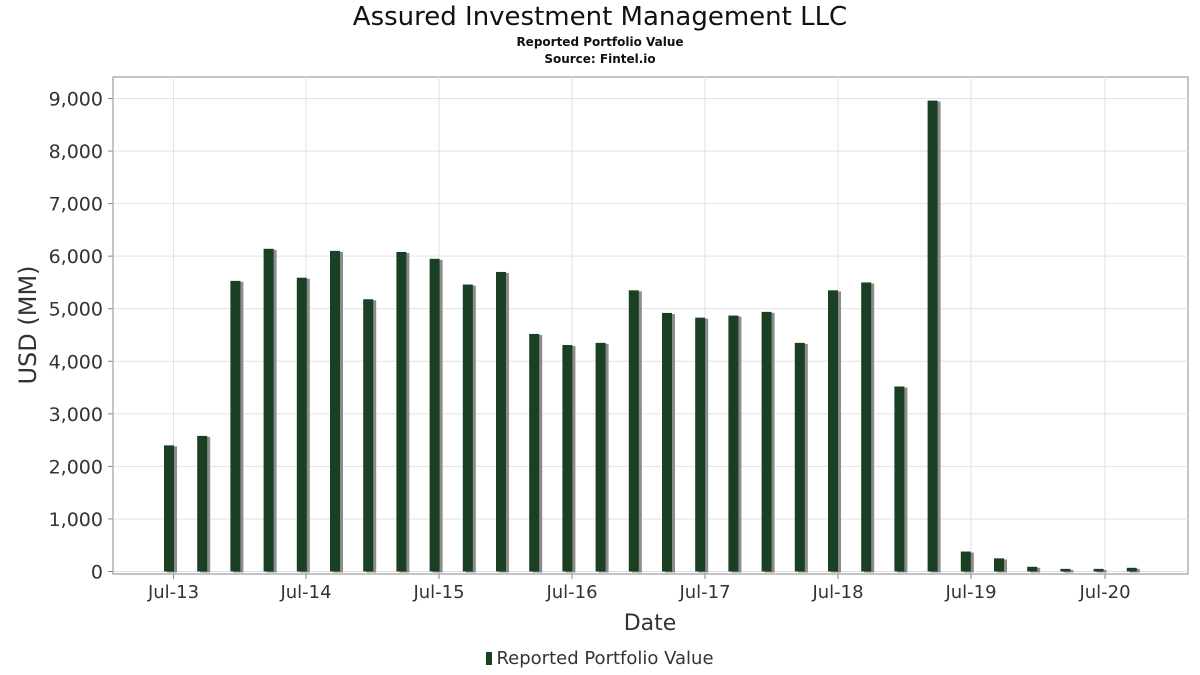  Describe the element at coordinates (76, 257) in the screenshot. I see `y-tick-label: 6,000` at that location.